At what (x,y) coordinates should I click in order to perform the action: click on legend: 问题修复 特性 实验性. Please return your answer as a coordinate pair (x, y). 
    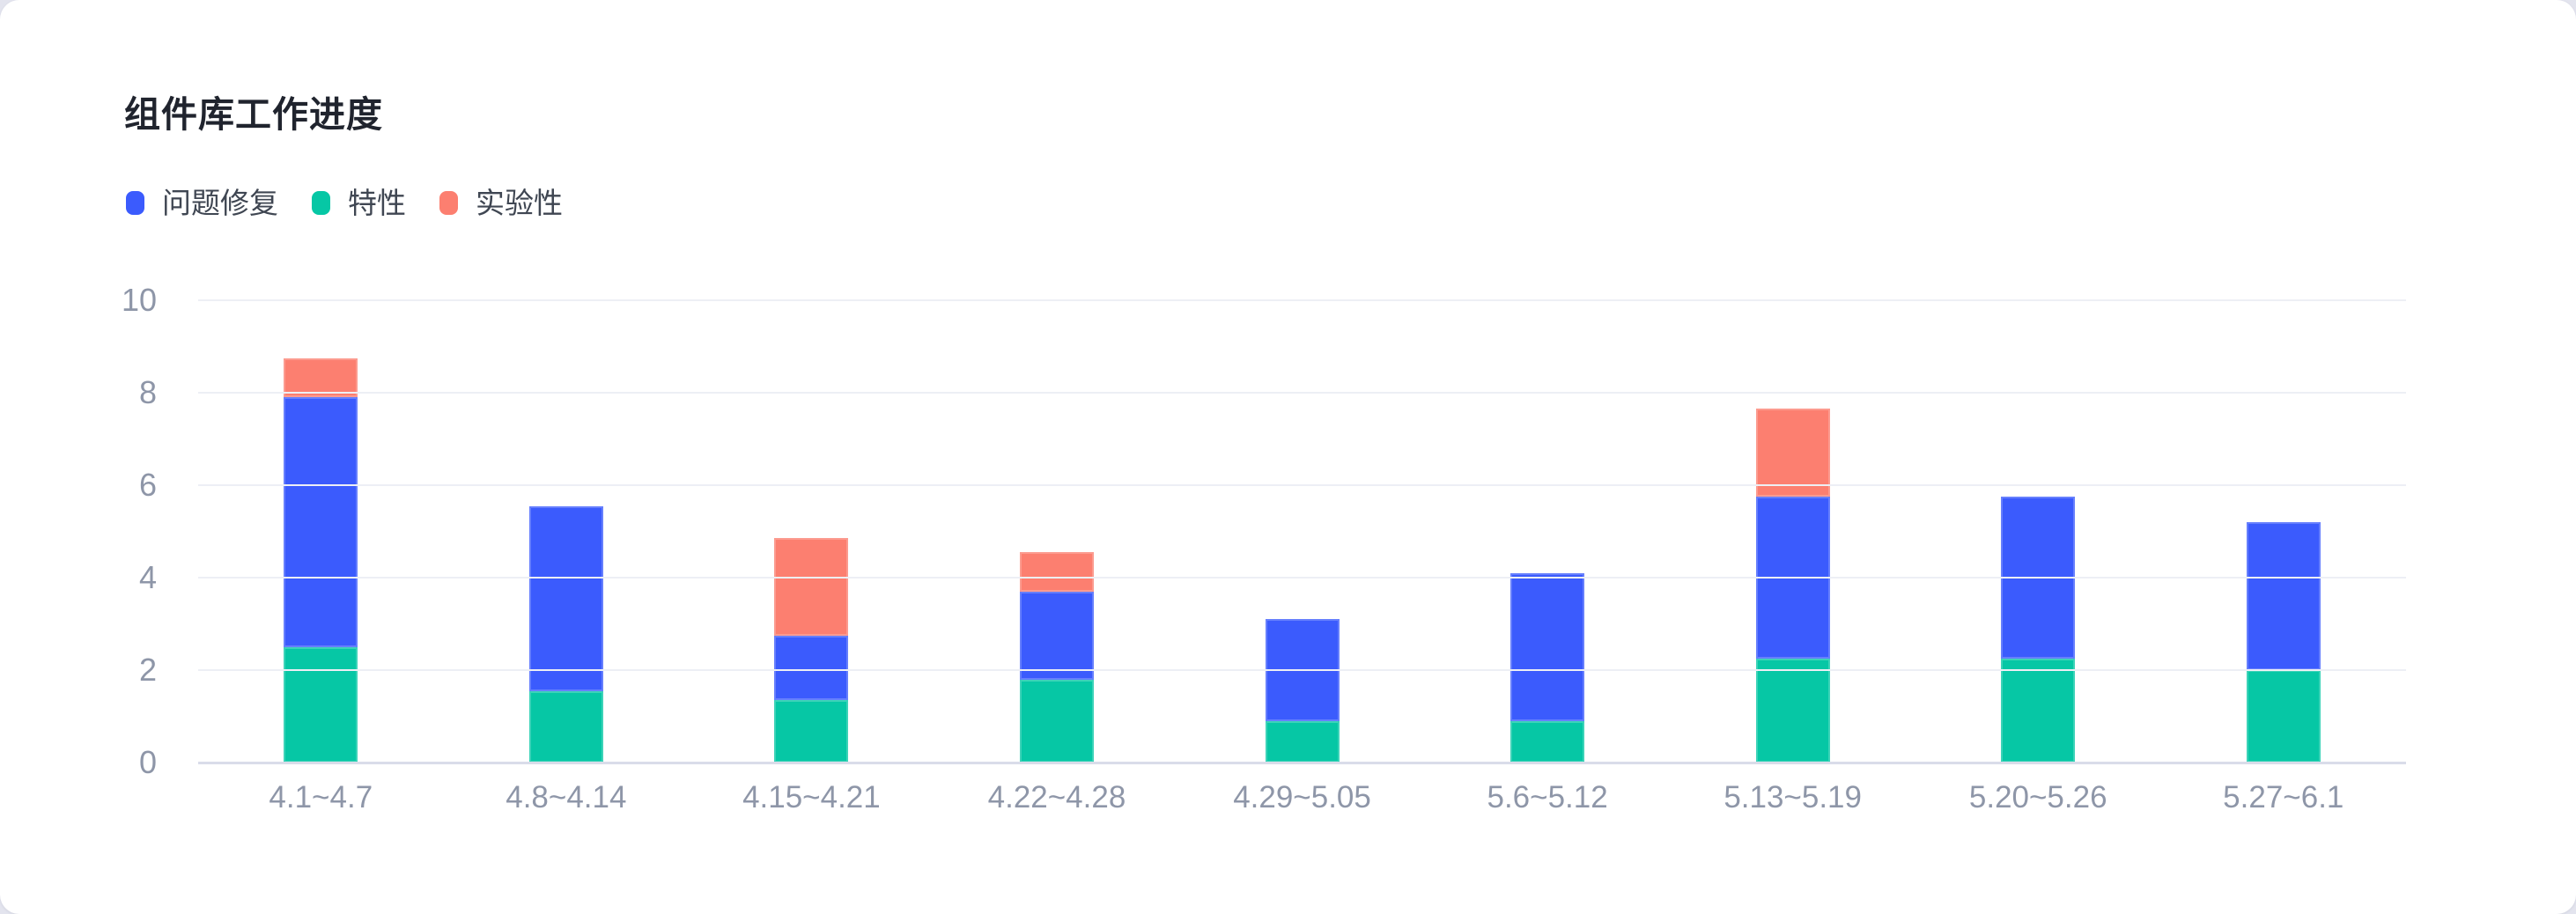
    Looking at the image, I should click on (344, 202).